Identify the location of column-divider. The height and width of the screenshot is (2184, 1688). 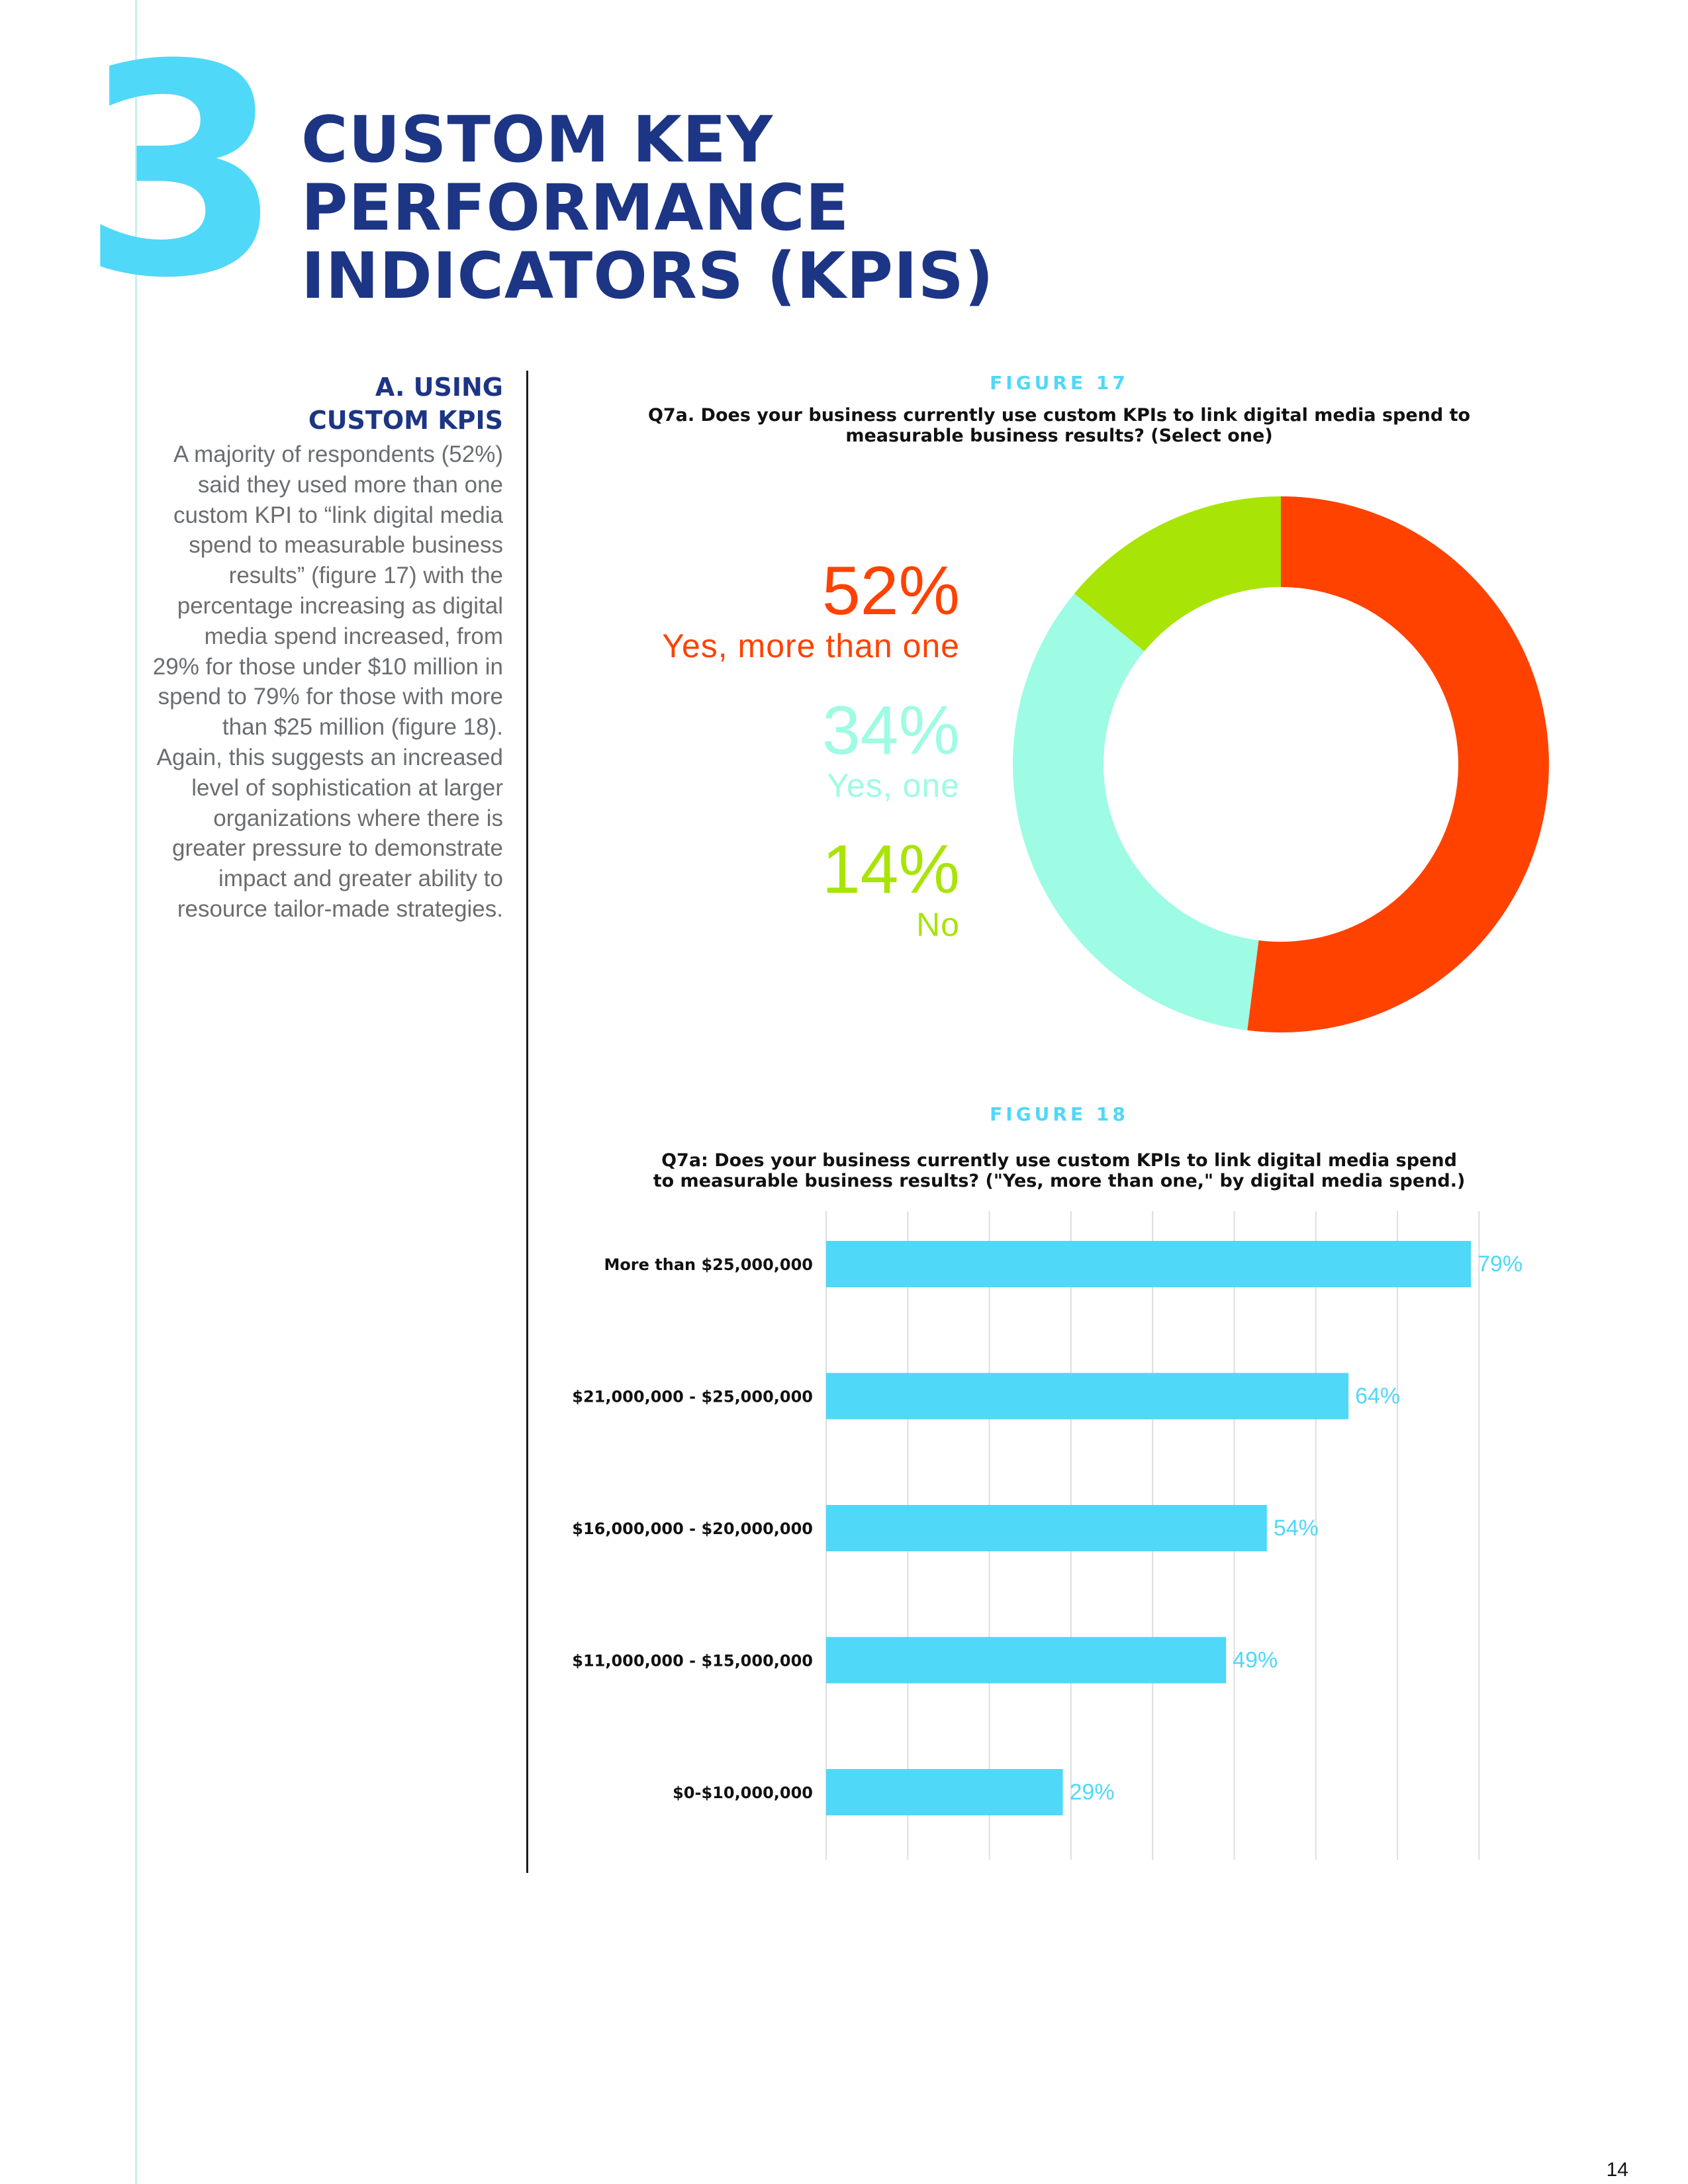
(527, 1122).